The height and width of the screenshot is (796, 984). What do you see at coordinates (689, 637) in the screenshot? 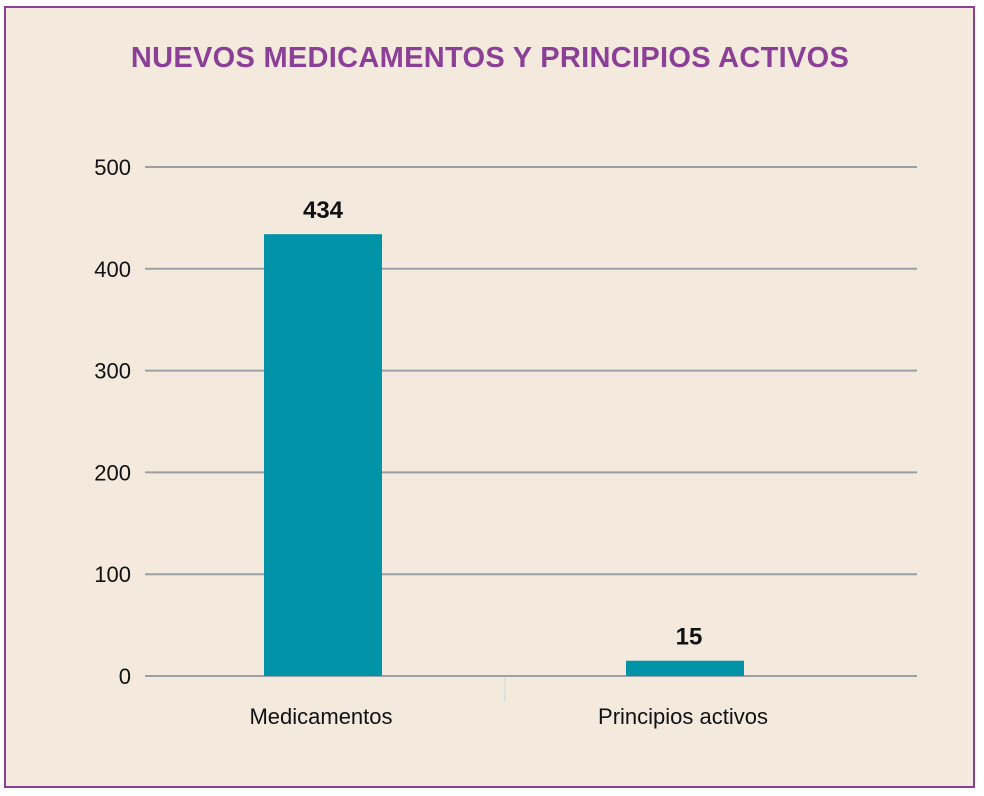
I see `data-label: 15` at bounding box center [689, 637].